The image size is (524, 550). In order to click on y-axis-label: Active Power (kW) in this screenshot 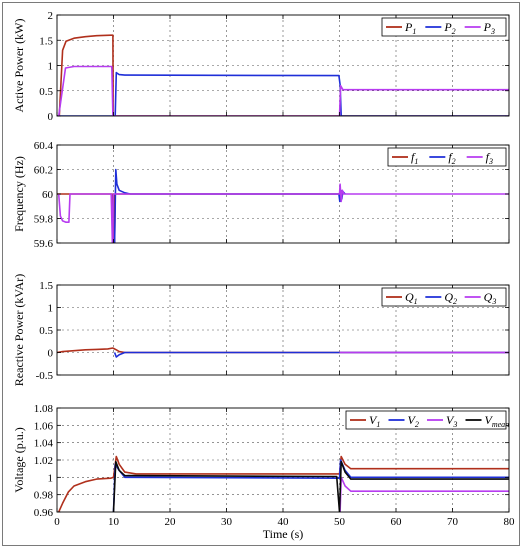, I will do `click(19, 66)`.